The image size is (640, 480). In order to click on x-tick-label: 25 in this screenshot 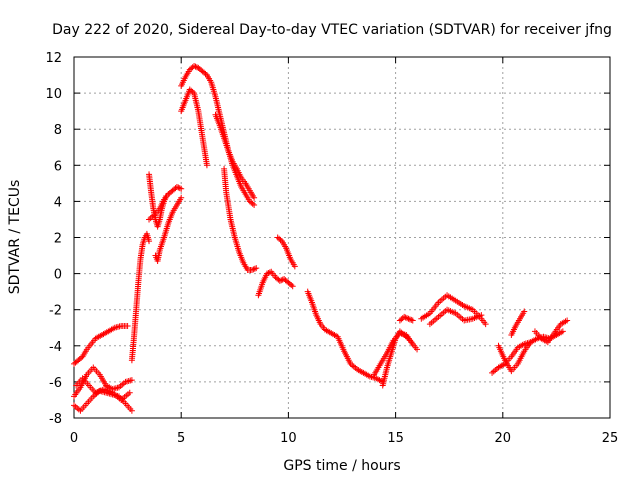, I will do `click(610, 438)`.